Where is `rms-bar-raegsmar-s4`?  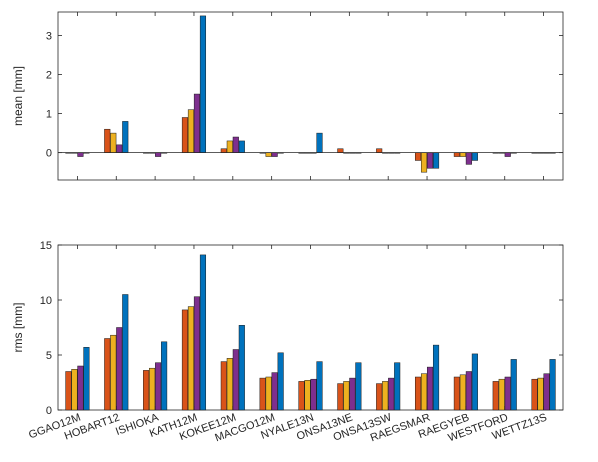 rms-bar-raegsmar-s4 is located at coordinates (436, 377).